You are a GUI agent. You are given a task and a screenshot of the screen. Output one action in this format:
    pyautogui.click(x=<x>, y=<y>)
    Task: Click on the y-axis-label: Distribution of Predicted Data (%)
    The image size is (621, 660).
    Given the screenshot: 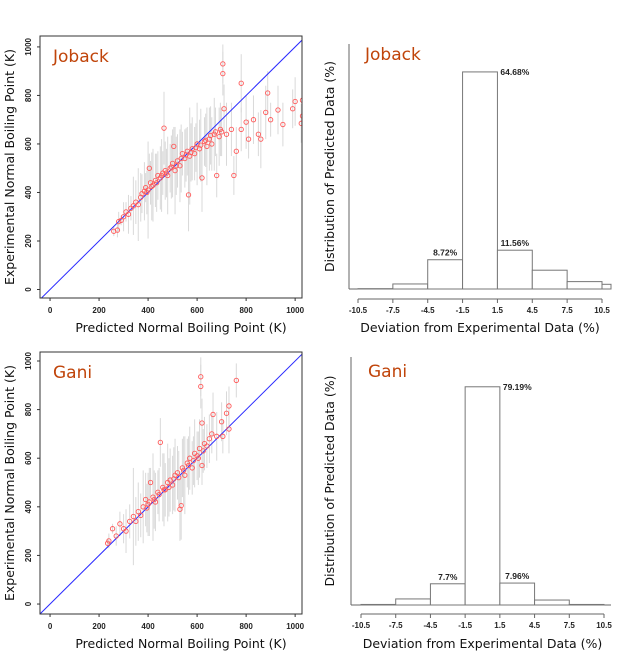 What is the action you would take?
    pyautogui.click(x=329, y=480)
    